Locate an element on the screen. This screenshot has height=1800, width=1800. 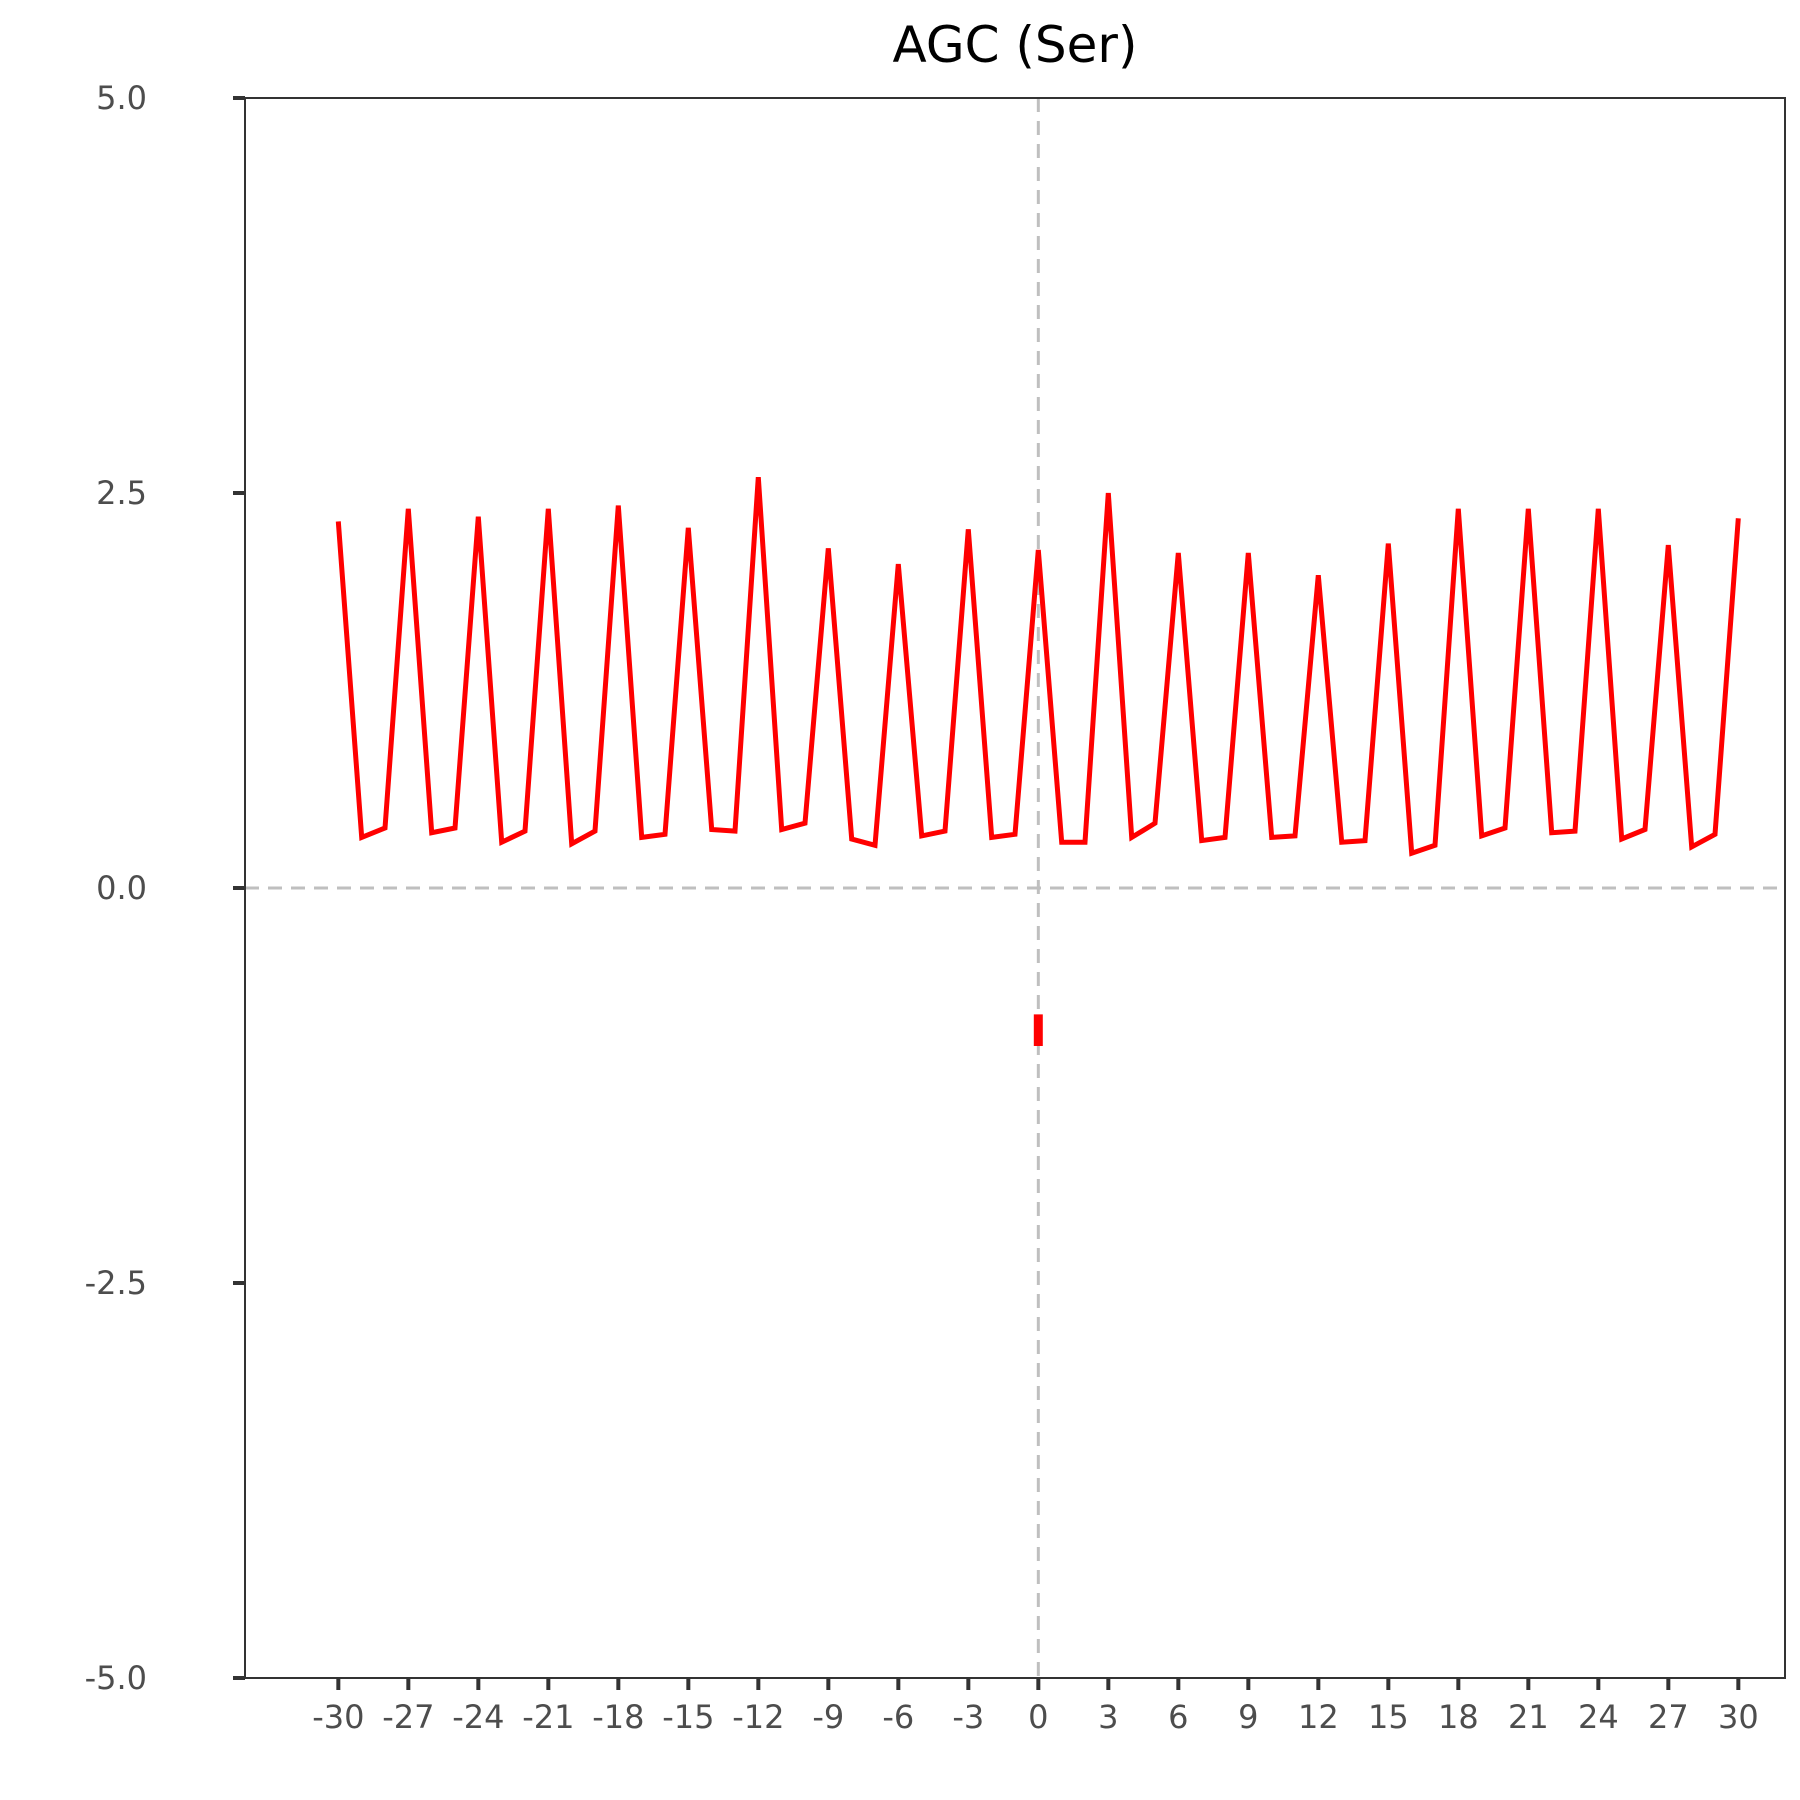
y-tick-label: 2.5 is located at coordinates (121, 493).